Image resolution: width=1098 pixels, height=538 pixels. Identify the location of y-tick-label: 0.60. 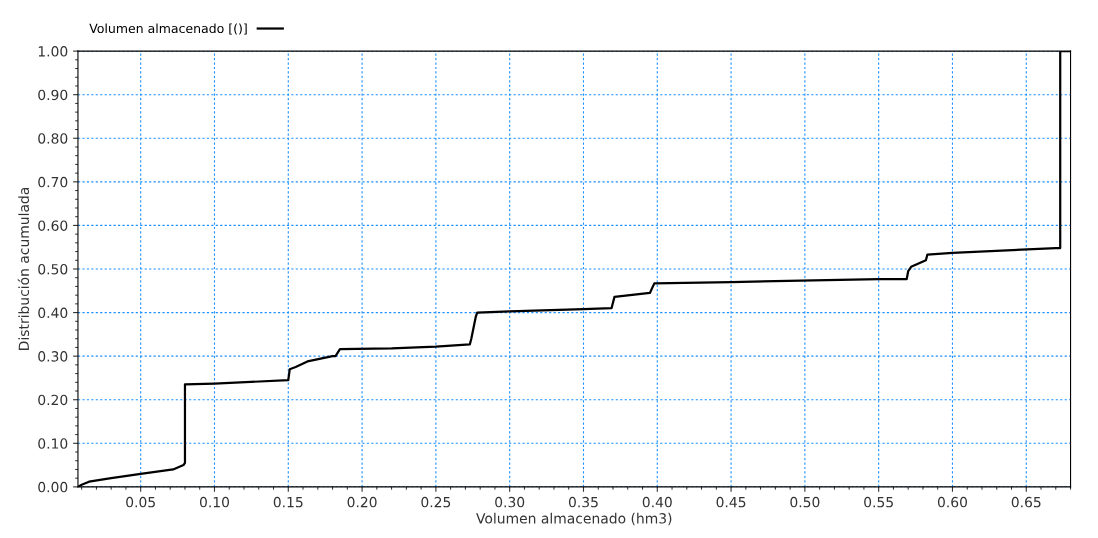
(53, 225).